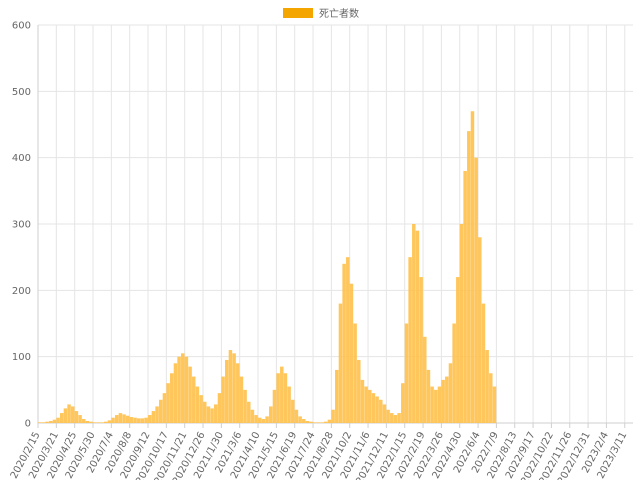  I want to click on legend-swatch, so click(298, 13).